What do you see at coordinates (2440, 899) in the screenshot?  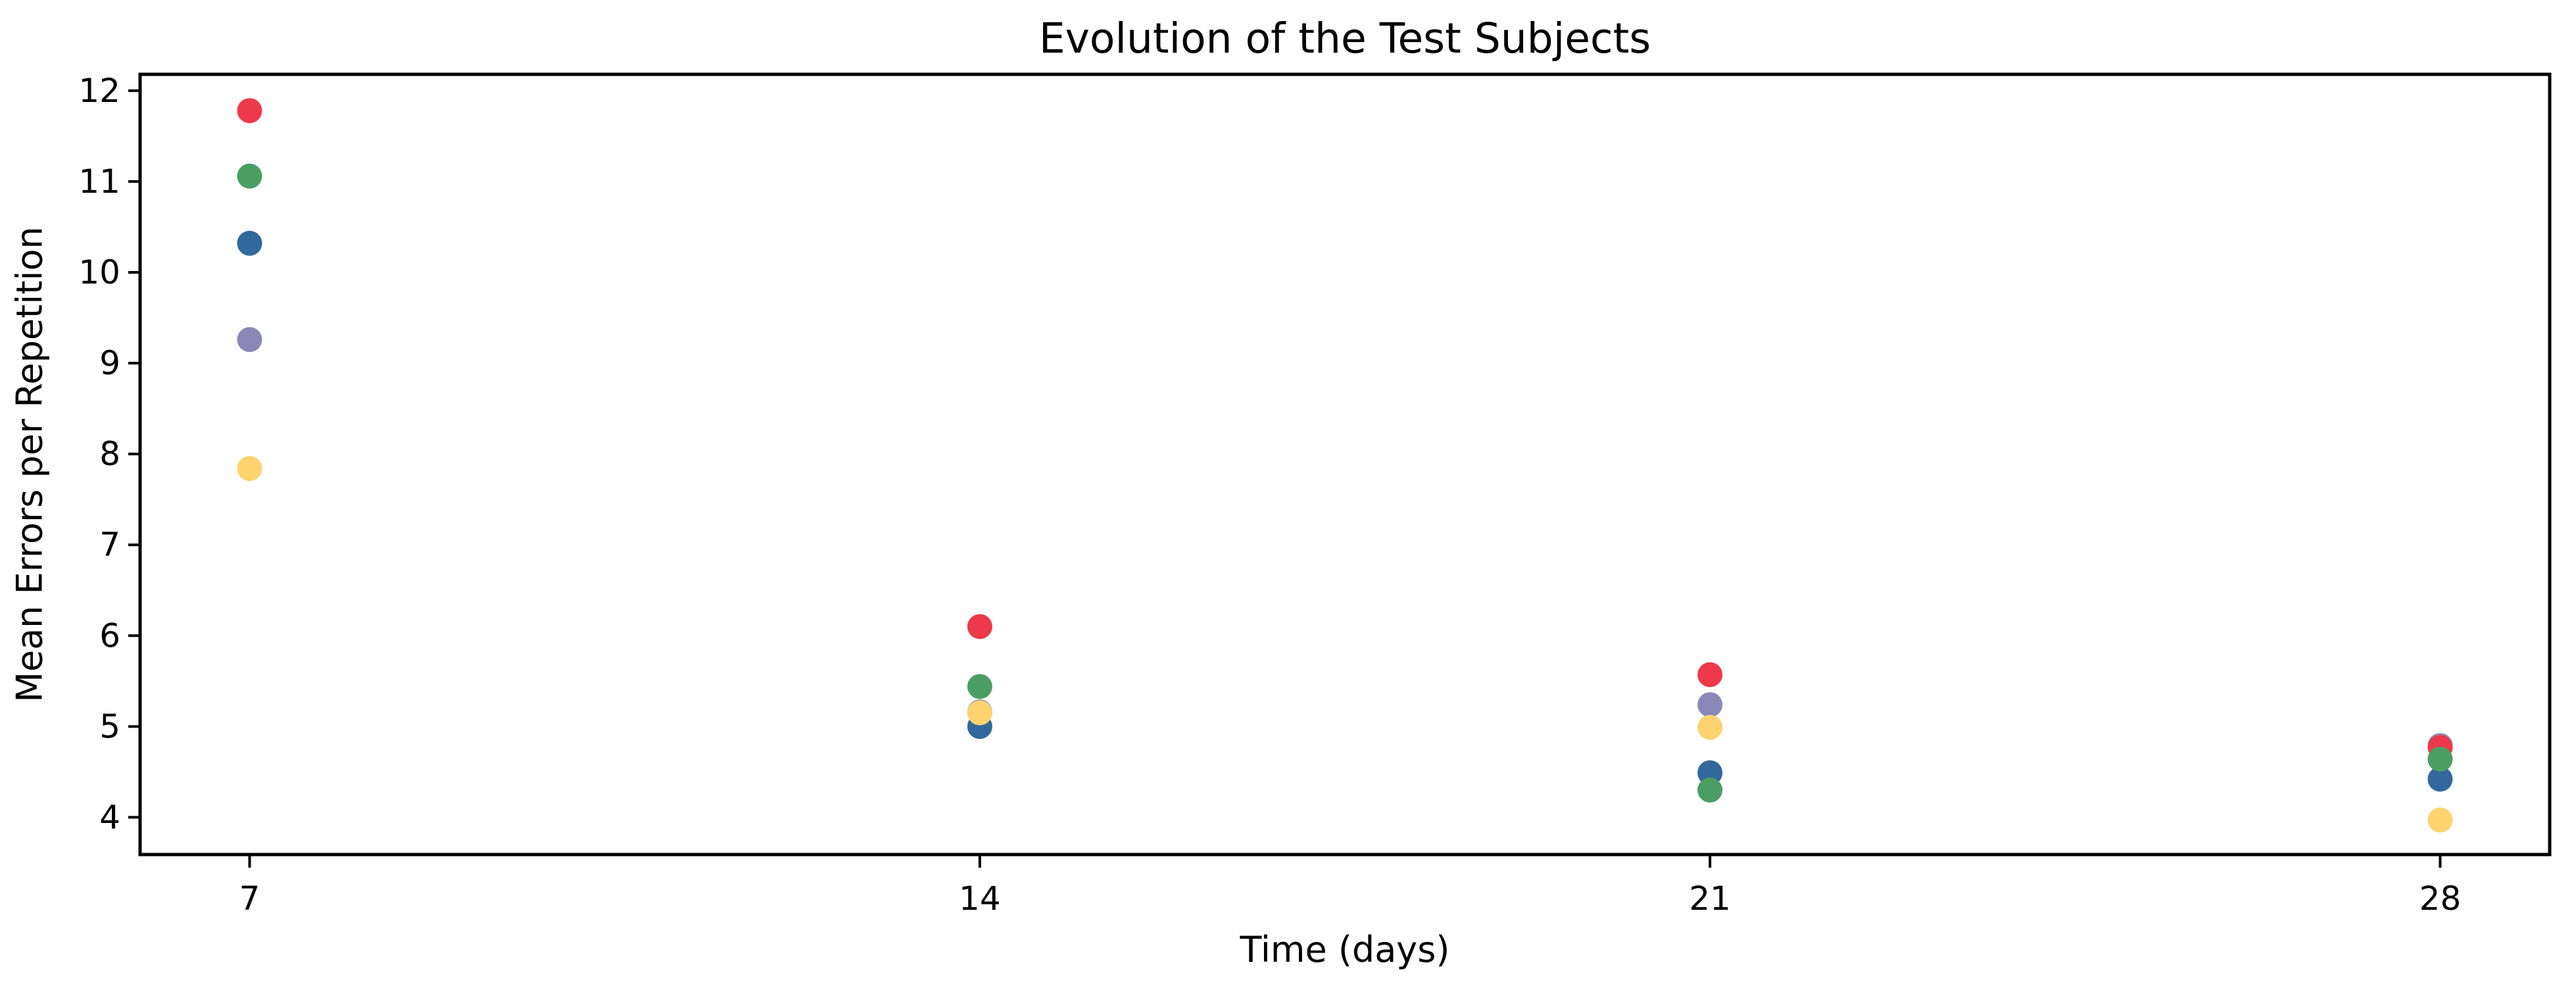 I see `x-tick-label: 28` at bounding box center [2440, 899].